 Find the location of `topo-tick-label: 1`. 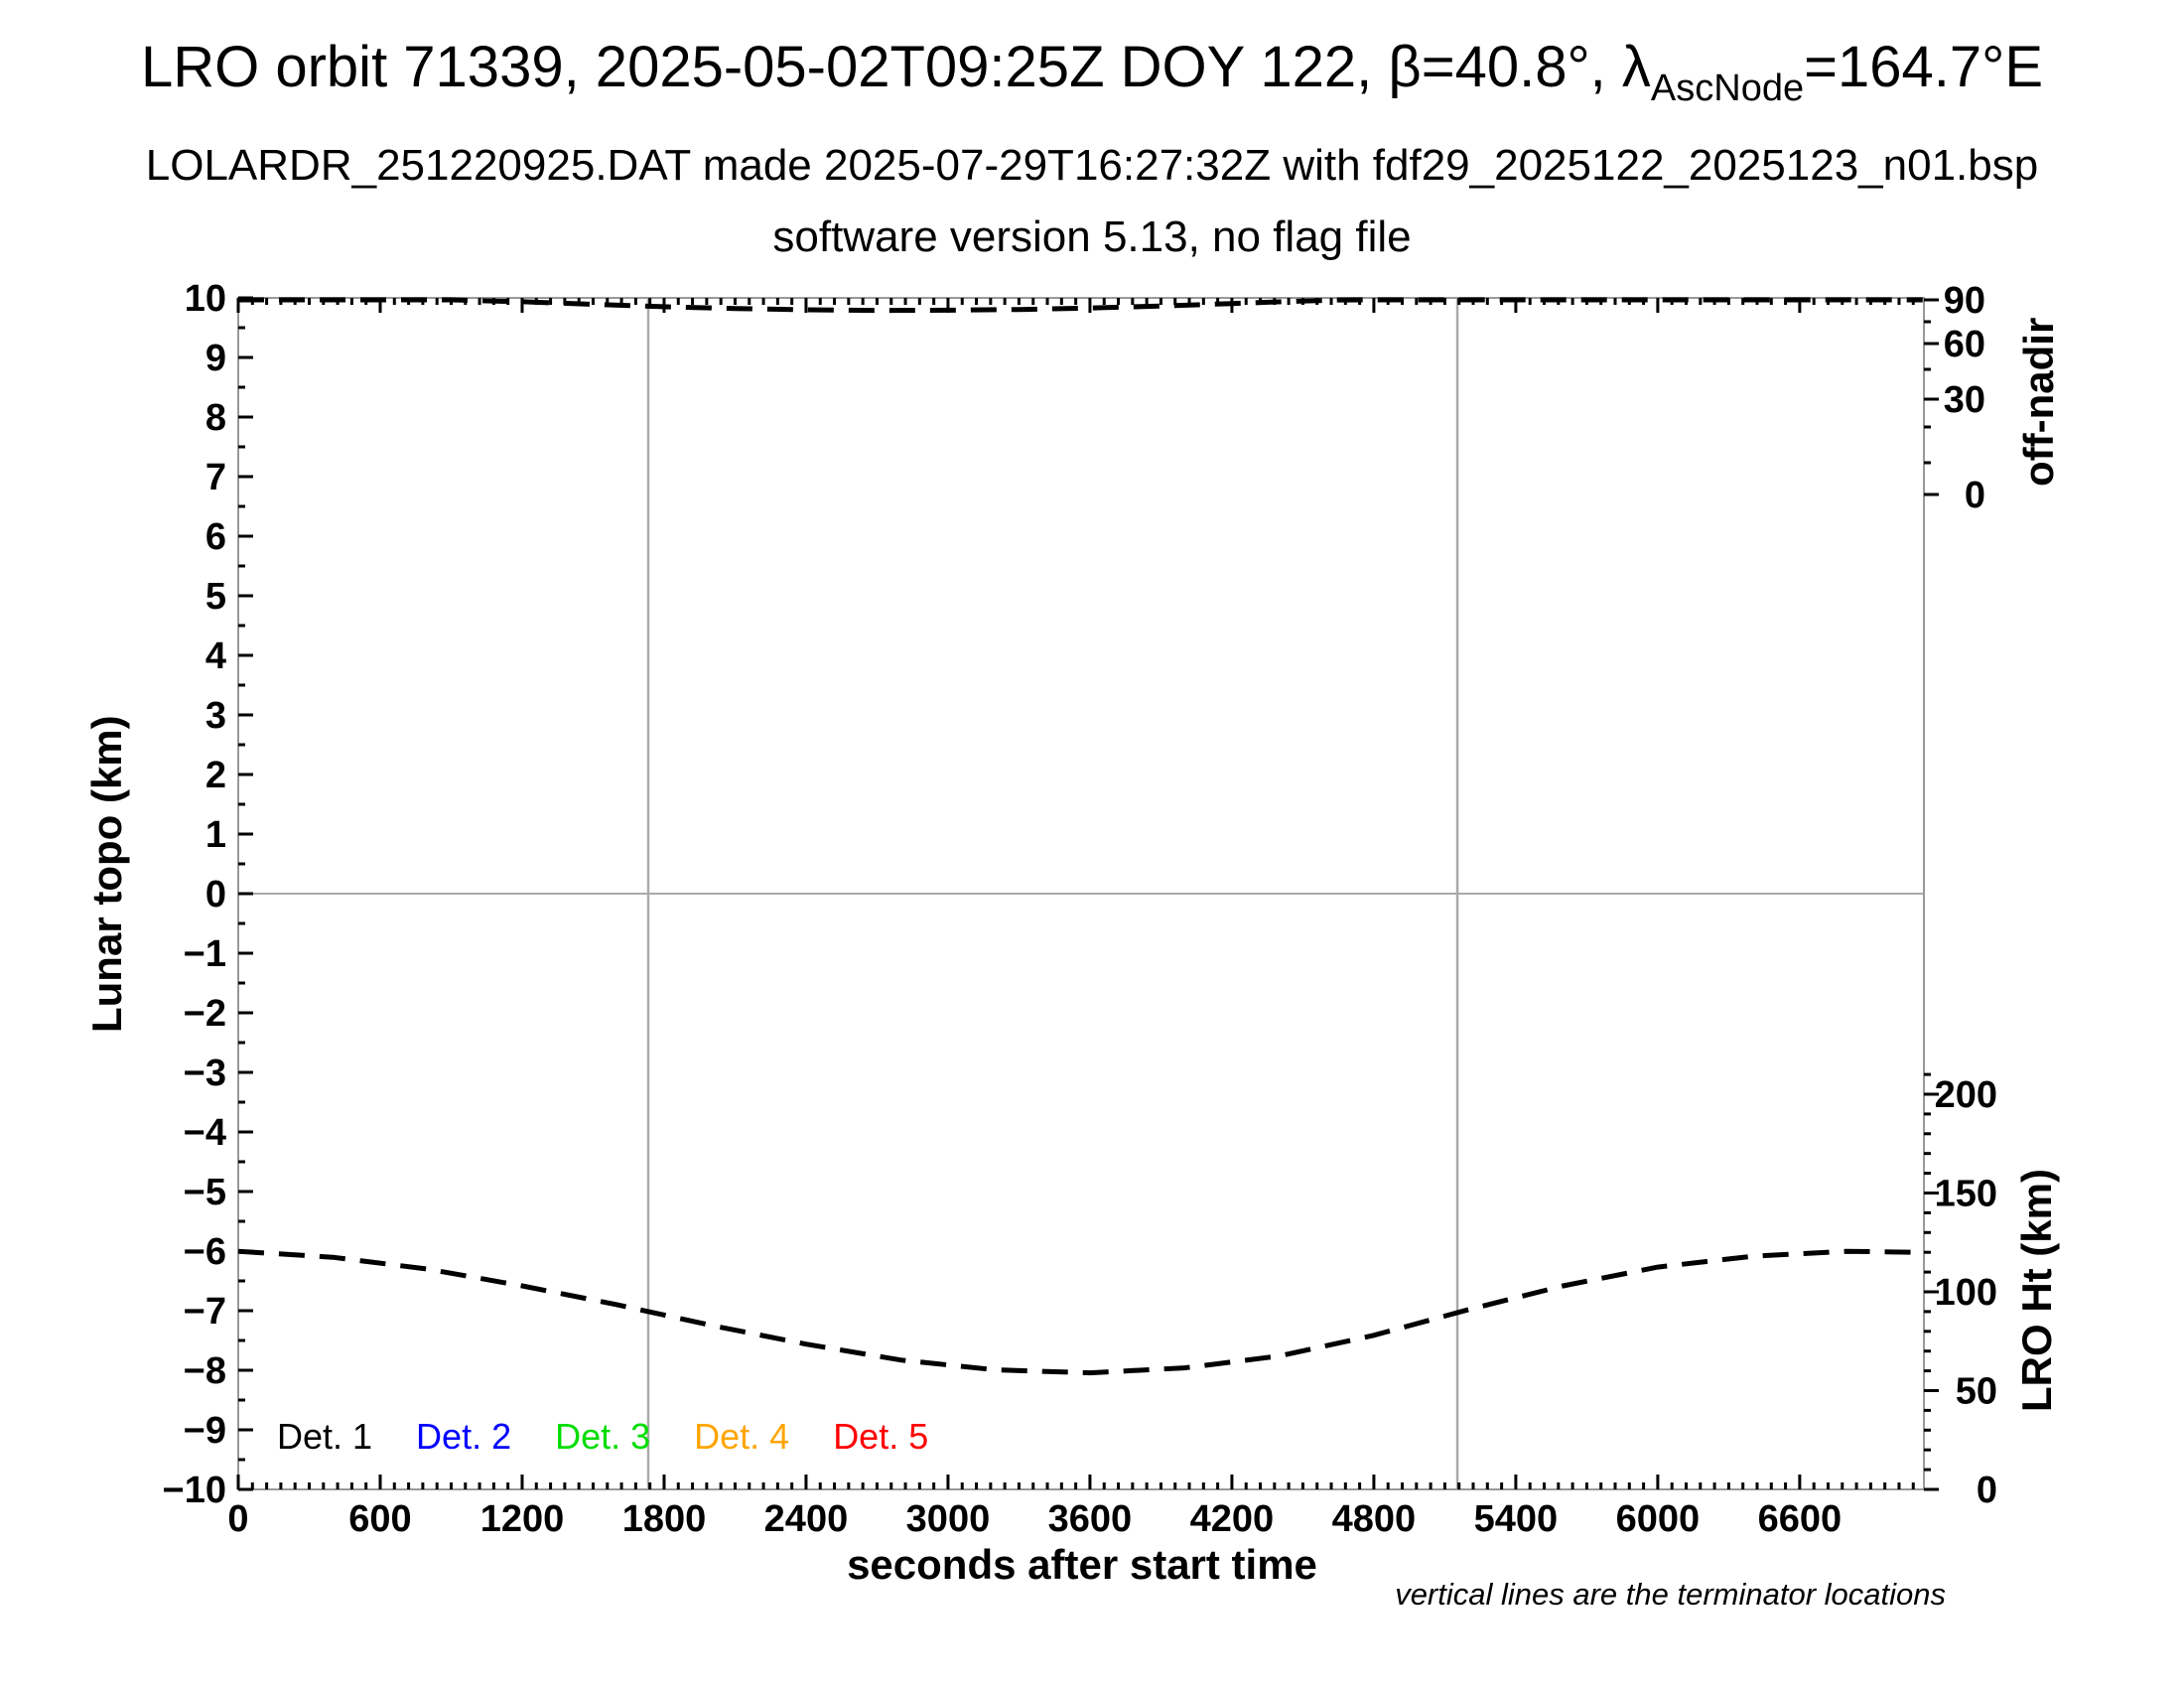

topo-tick-label: 1 is located at coordinates (215, 835).